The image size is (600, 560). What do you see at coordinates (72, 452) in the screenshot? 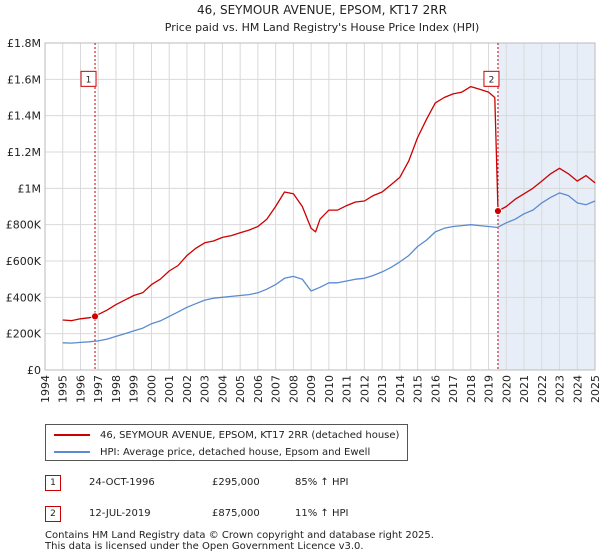
I see `legend-swatch-hpi` at bounding box center [72, 452].